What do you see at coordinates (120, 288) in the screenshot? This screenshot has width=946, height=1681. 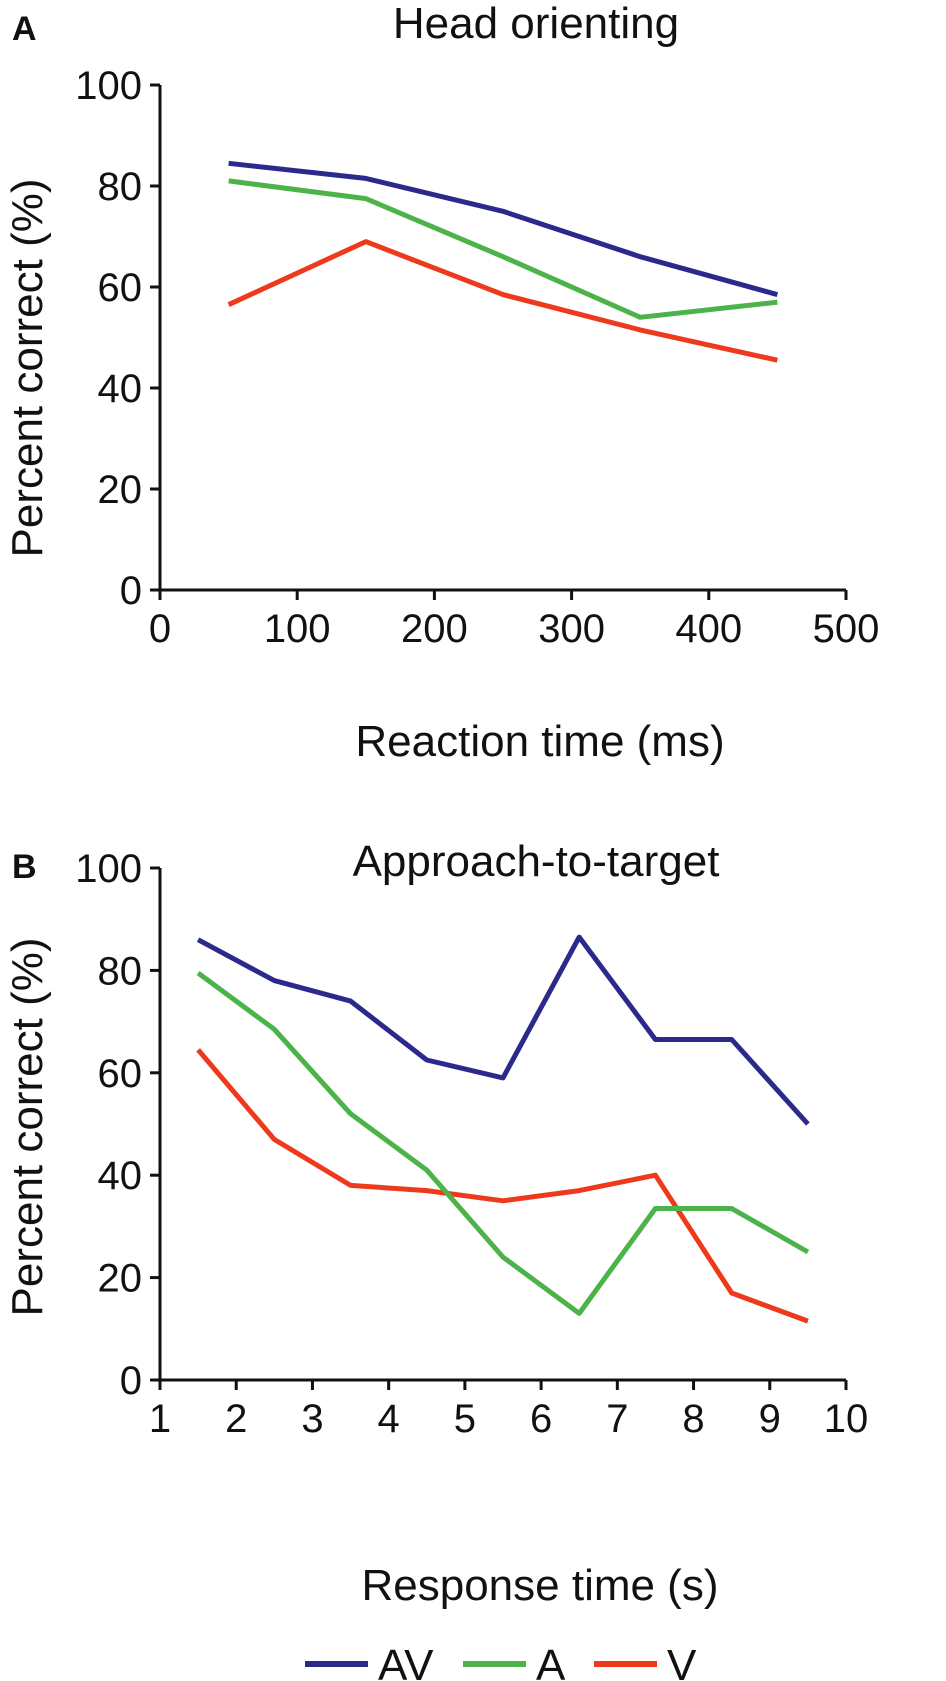 I see `panel-a-y-tick-label-60: 60` at bounding box center [120, 288].